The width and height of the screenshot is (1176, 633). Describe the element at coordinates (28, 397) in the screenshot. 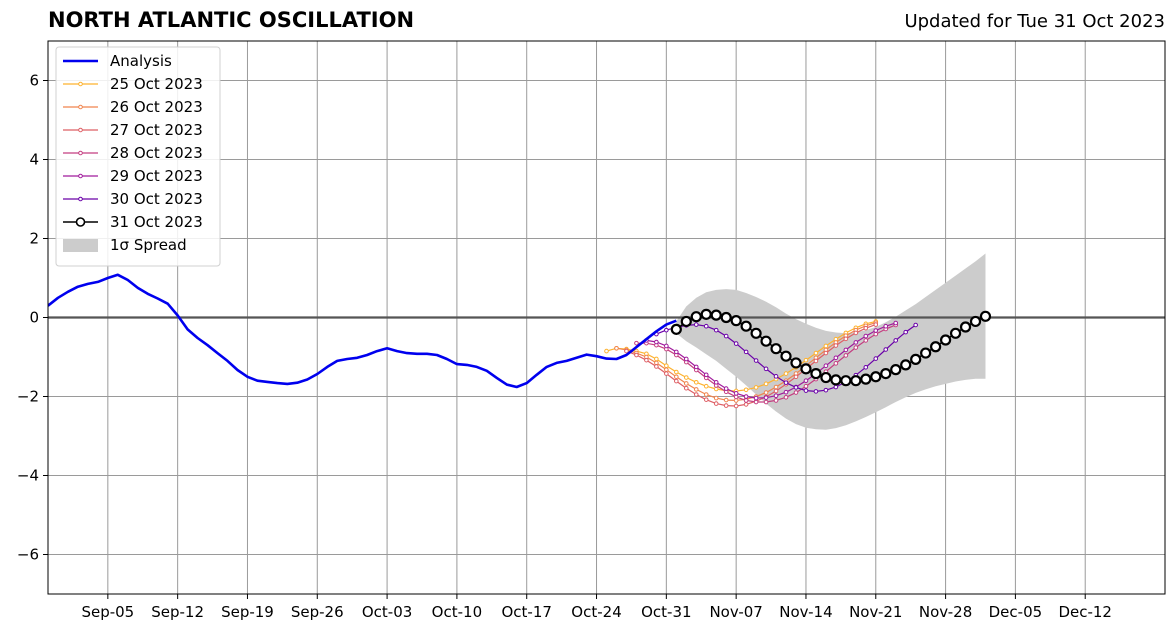

I see `y-tick-label: −2` at that location.